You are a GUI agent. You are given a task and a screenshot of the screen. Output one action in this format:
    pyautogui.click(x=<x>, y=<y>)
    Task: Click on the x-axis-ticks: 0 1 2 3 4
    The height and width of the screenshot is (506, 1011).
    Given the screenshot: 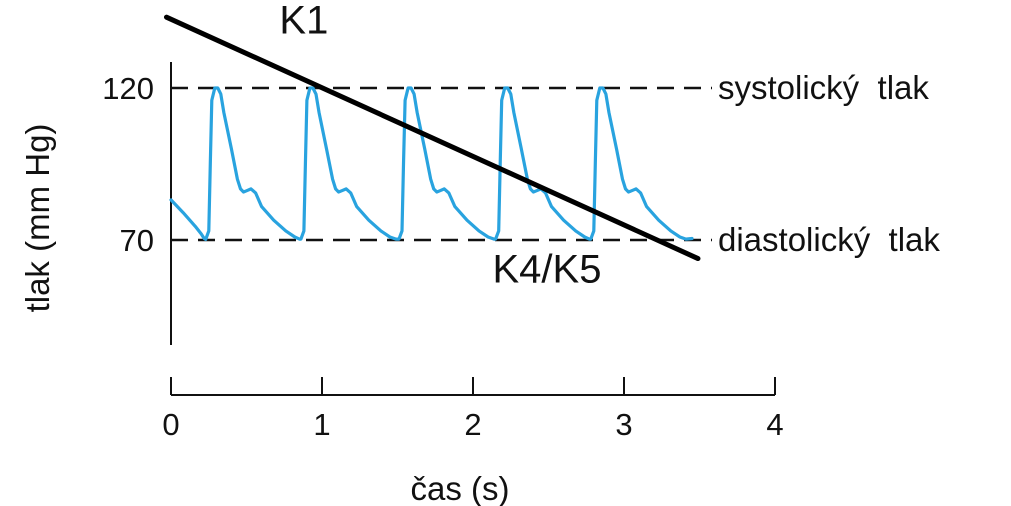 What is the action you would take?
    pyautogui.click(x=473, y=409)
    